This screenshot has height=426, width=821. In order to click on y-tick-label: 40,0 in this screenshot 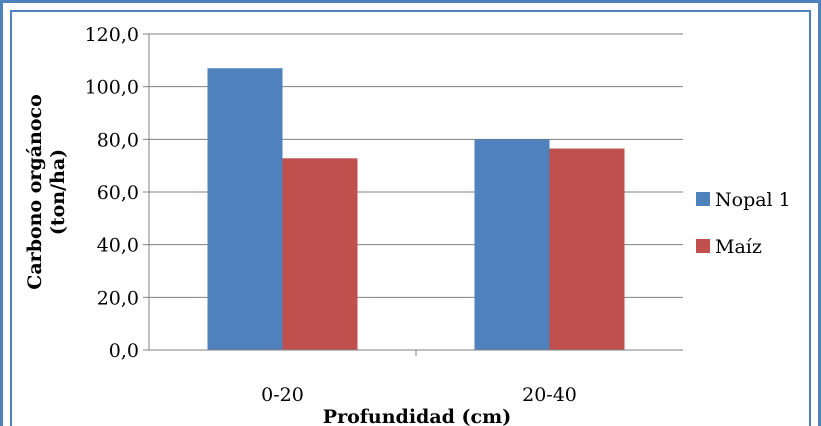, I will do `click(118, 246)`.